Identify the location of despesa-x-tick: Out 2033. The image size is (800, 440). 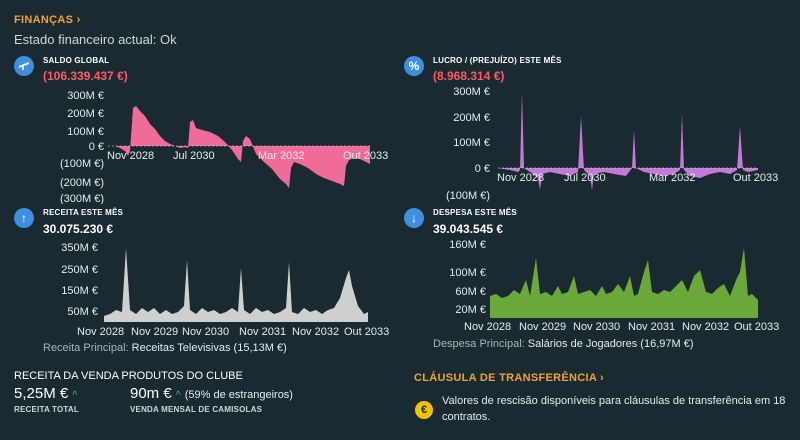
(756, 327).